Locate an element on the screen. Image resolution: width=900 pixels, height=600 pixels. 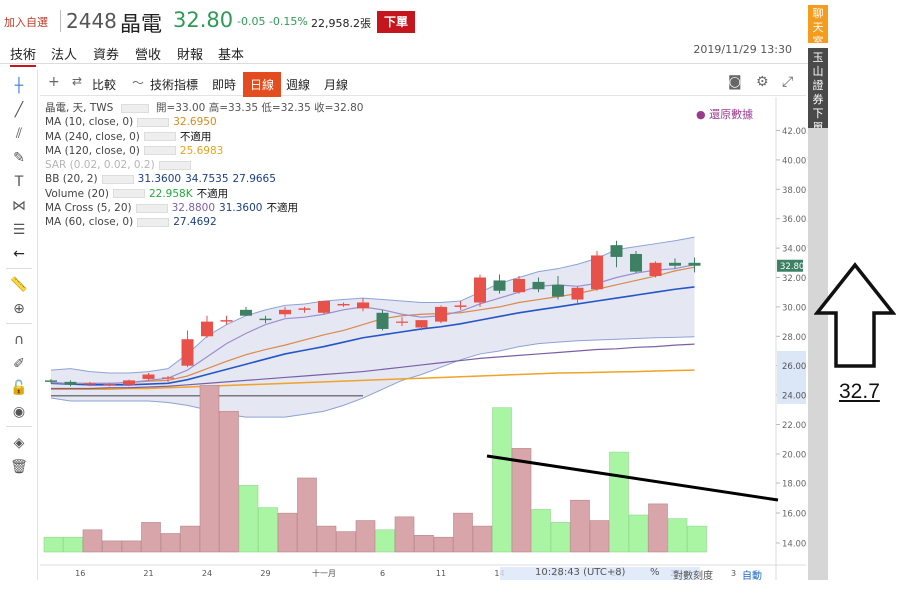
chat-room-tab: 聊天室 is located at coordinates (818, 26).